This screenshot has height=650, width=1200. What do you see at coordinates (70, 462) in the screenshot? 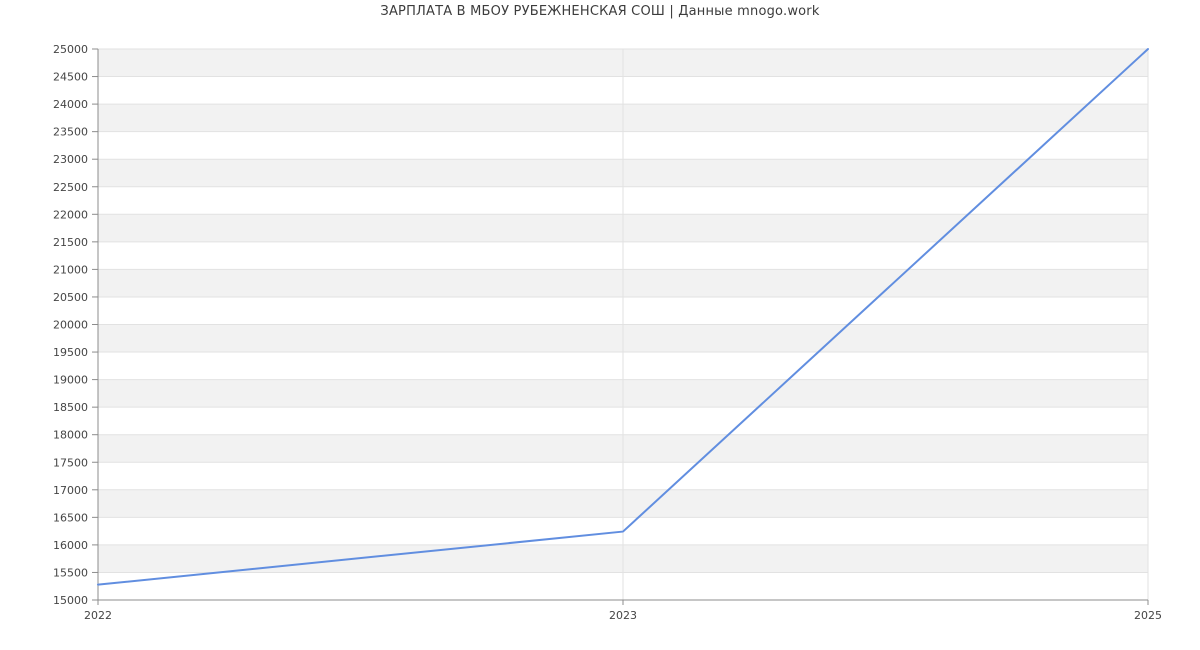
I see `y-tick-label: 17500` at bounding box center [70, 462].